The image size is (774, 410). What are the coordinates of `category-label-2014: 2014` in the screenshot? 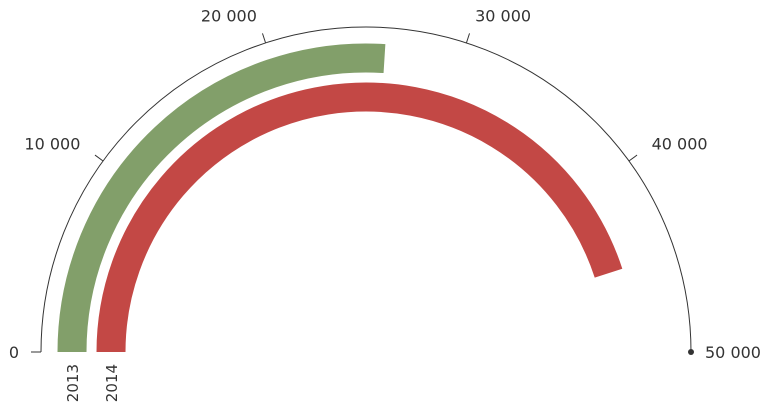 It's located at (112, 383).